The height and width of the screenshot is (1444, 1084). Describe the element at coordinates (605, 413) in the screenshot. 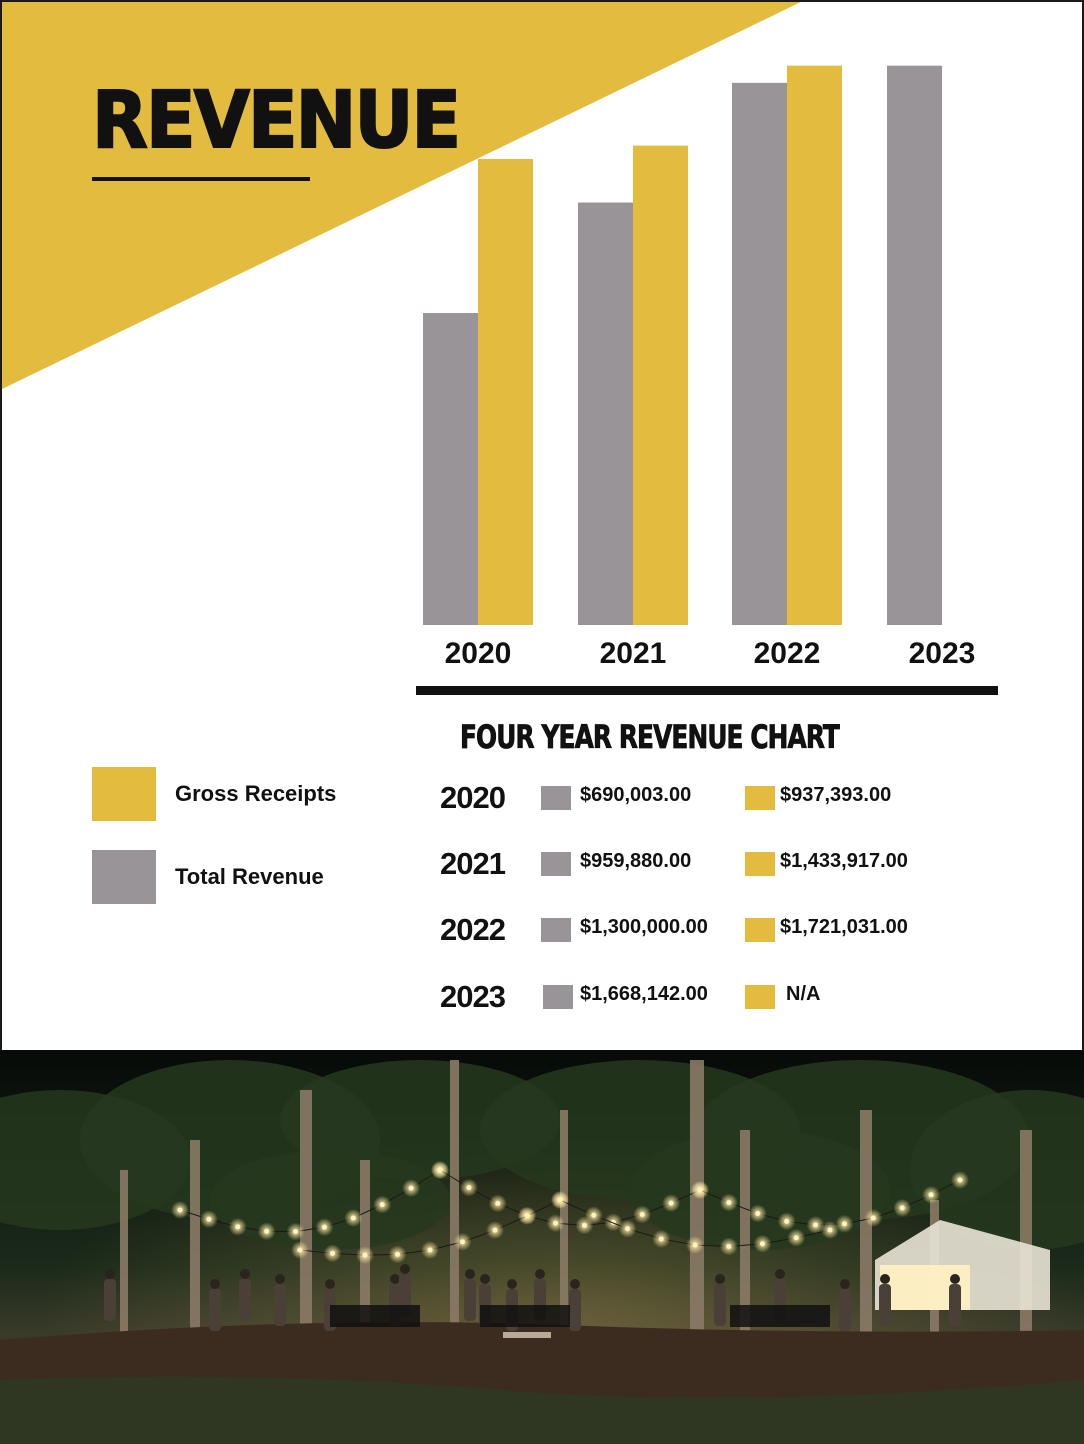

I see `bar-total-revenue-2021` at that location.